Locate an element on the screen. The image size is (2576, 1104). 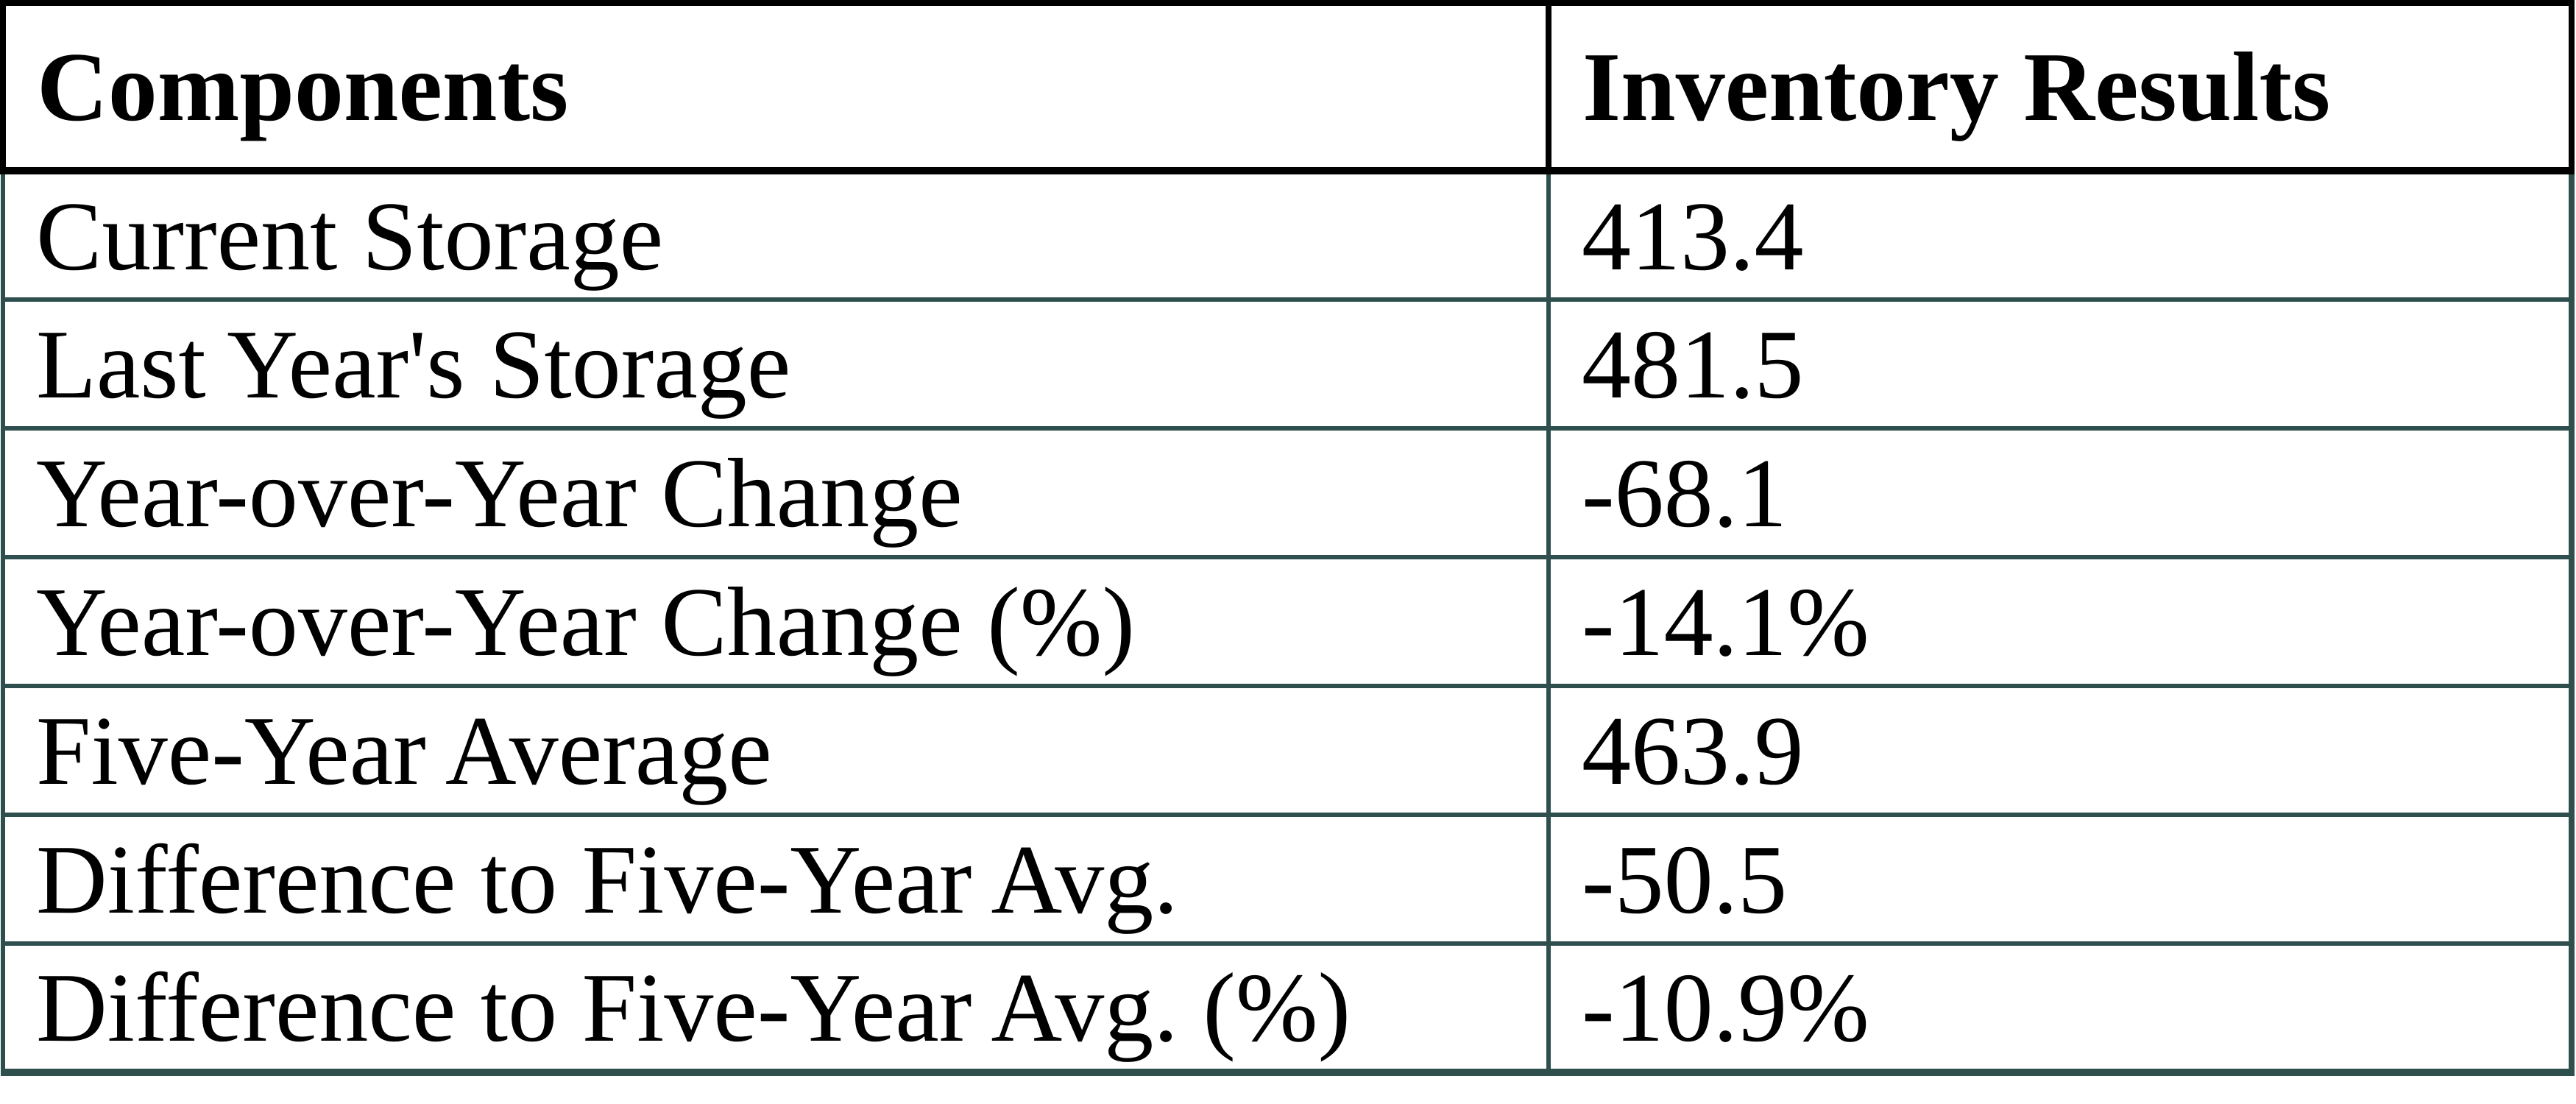
component-label: Last Year's Storage is located at coordinates (776, 364).